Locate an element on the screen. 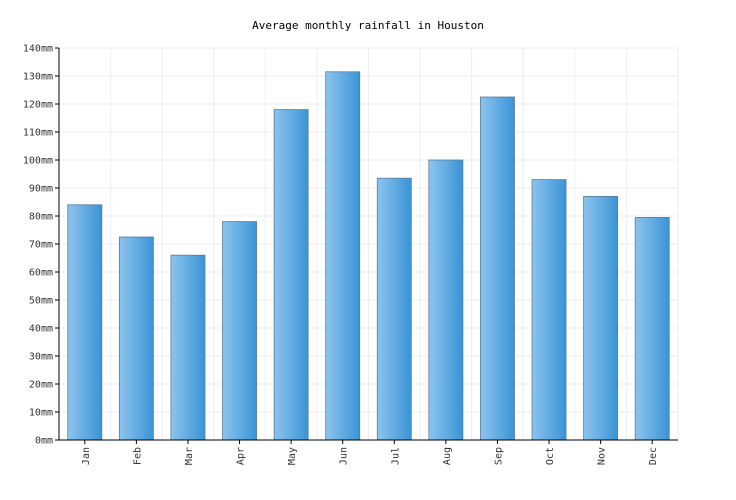 The image size is (736, 500). bar-jan is located at coordinates (85, 322).